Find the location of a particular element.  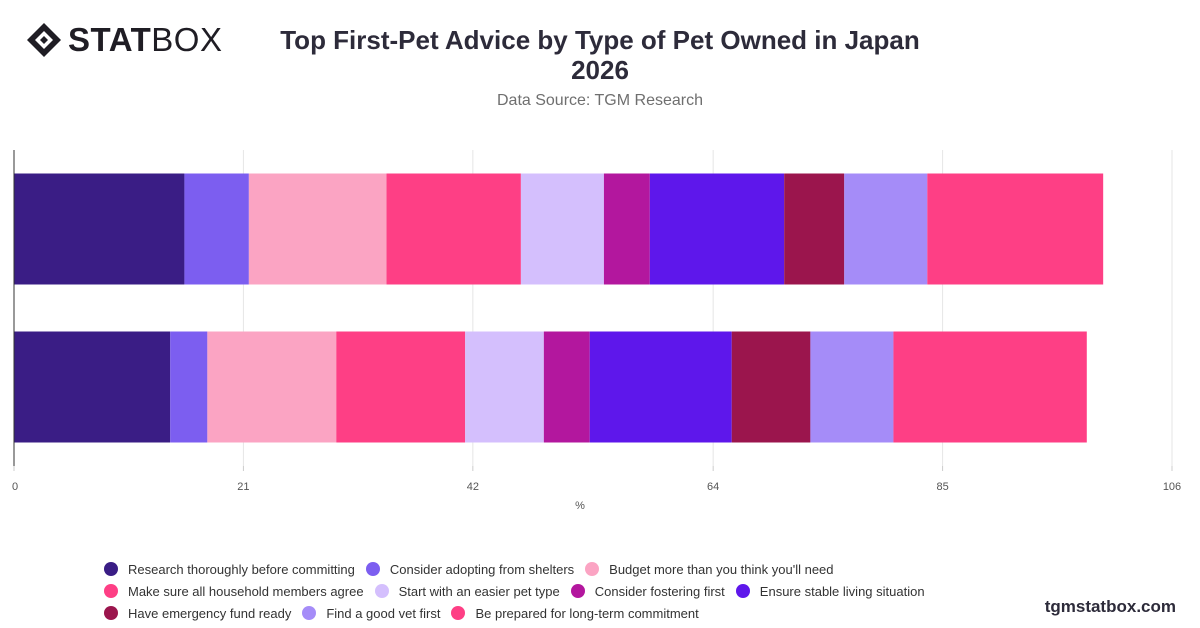

x-tick-label: 42 is located at coordinates (473, 487).